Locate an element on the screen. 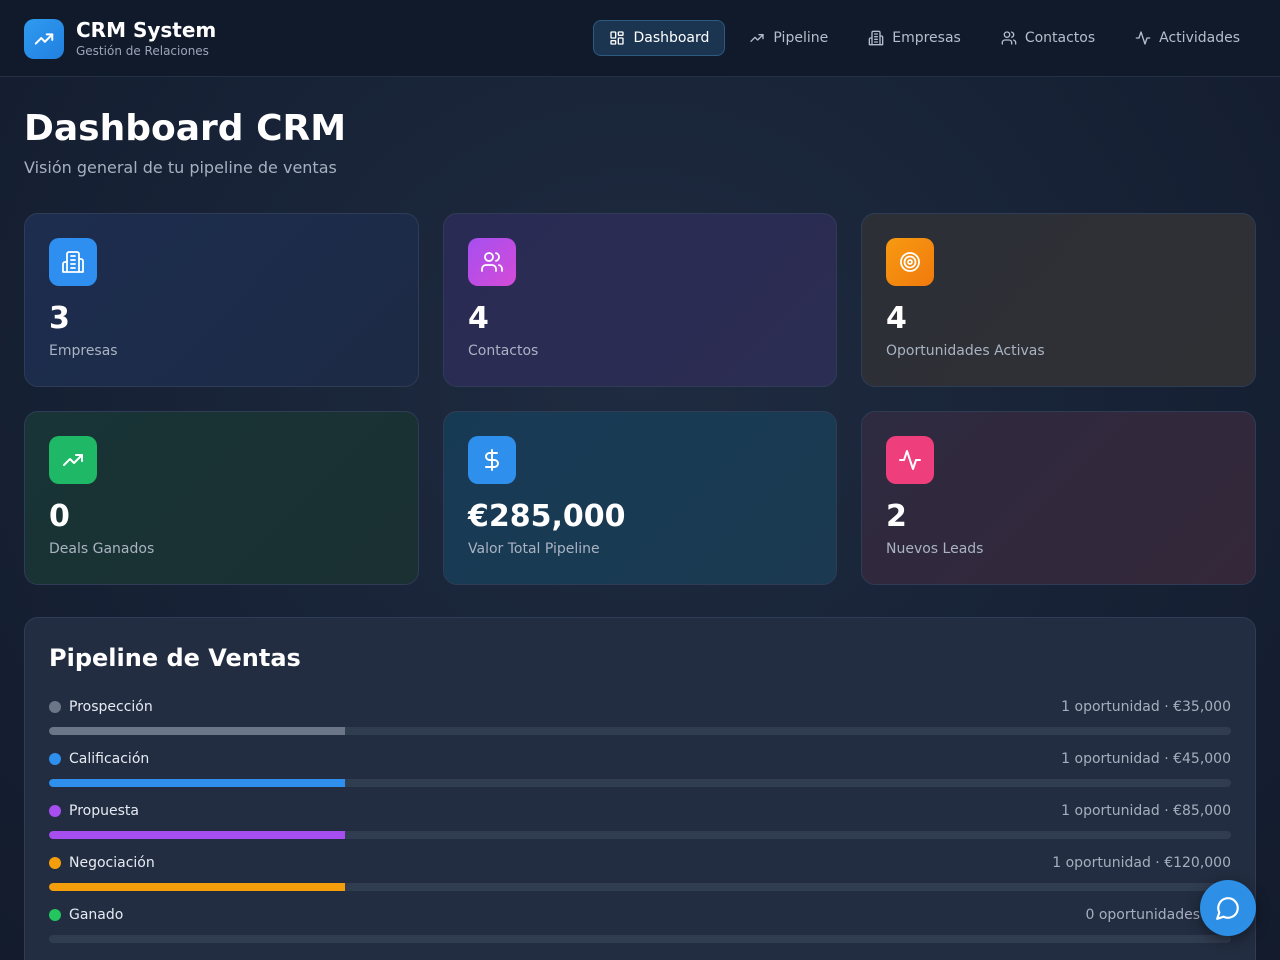 This screenshot has height=960, width=1280. stat-card-deals-ganados: 0 Deals Ganados is located at coordinates (221, 498).